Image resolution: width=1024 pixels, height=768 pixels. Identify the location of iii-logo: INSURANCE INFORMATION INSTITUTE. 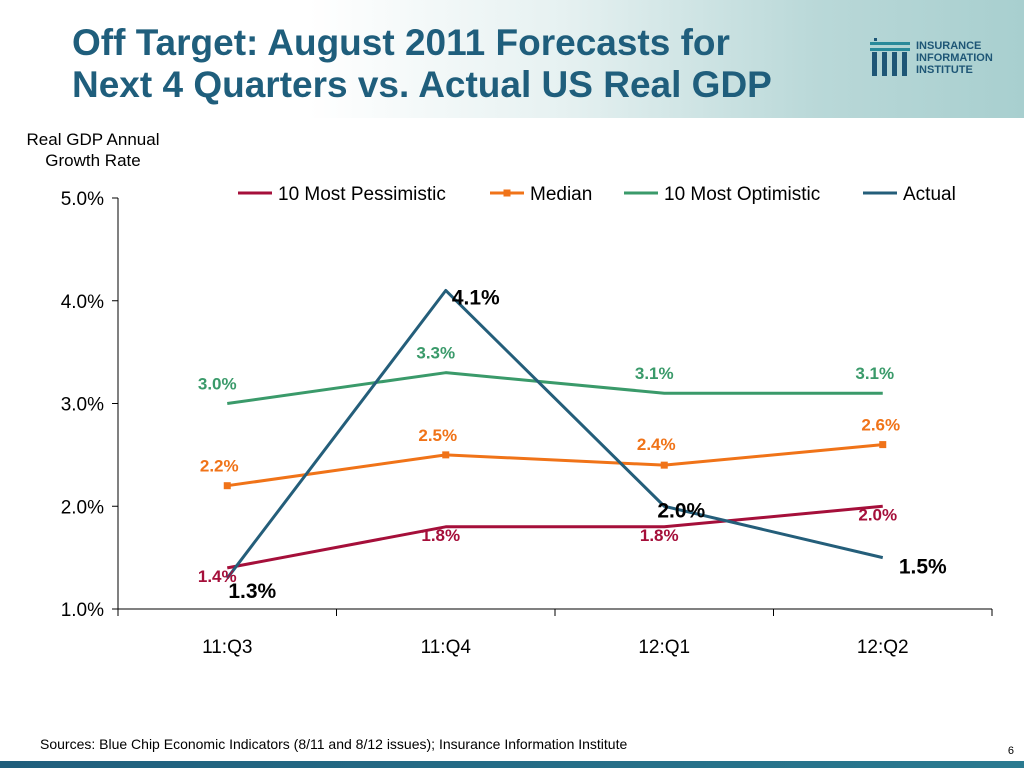
(943, 58).